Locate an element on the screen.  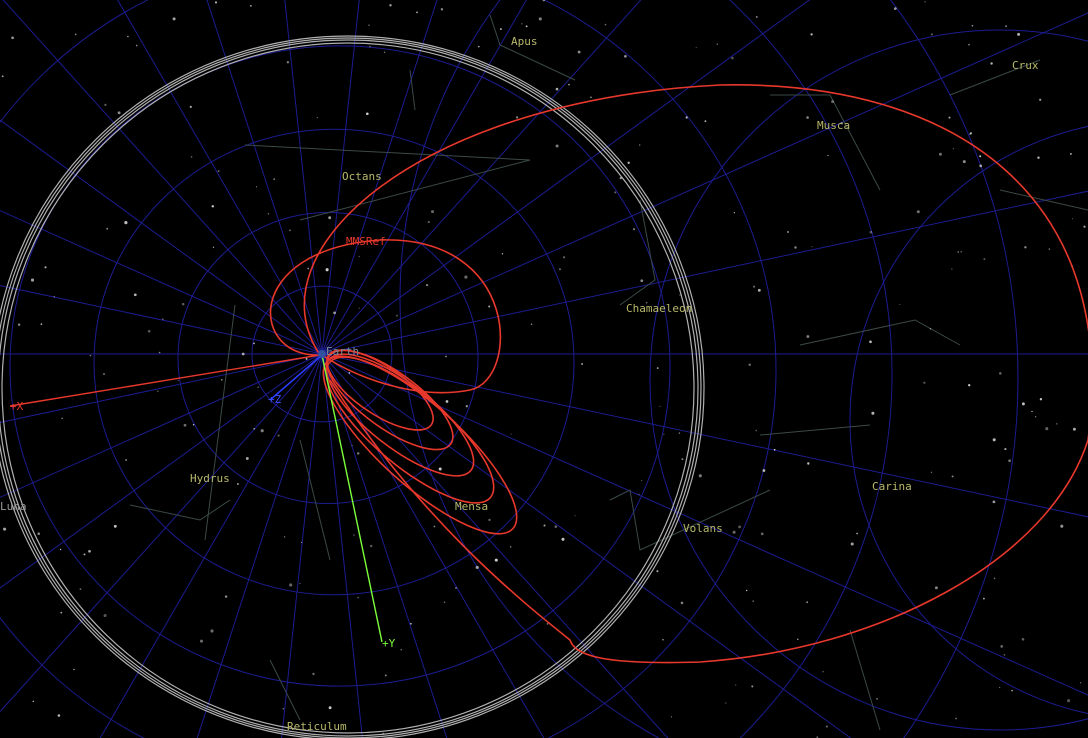
constellation-label: Octans is located at coordinates (362, 176).